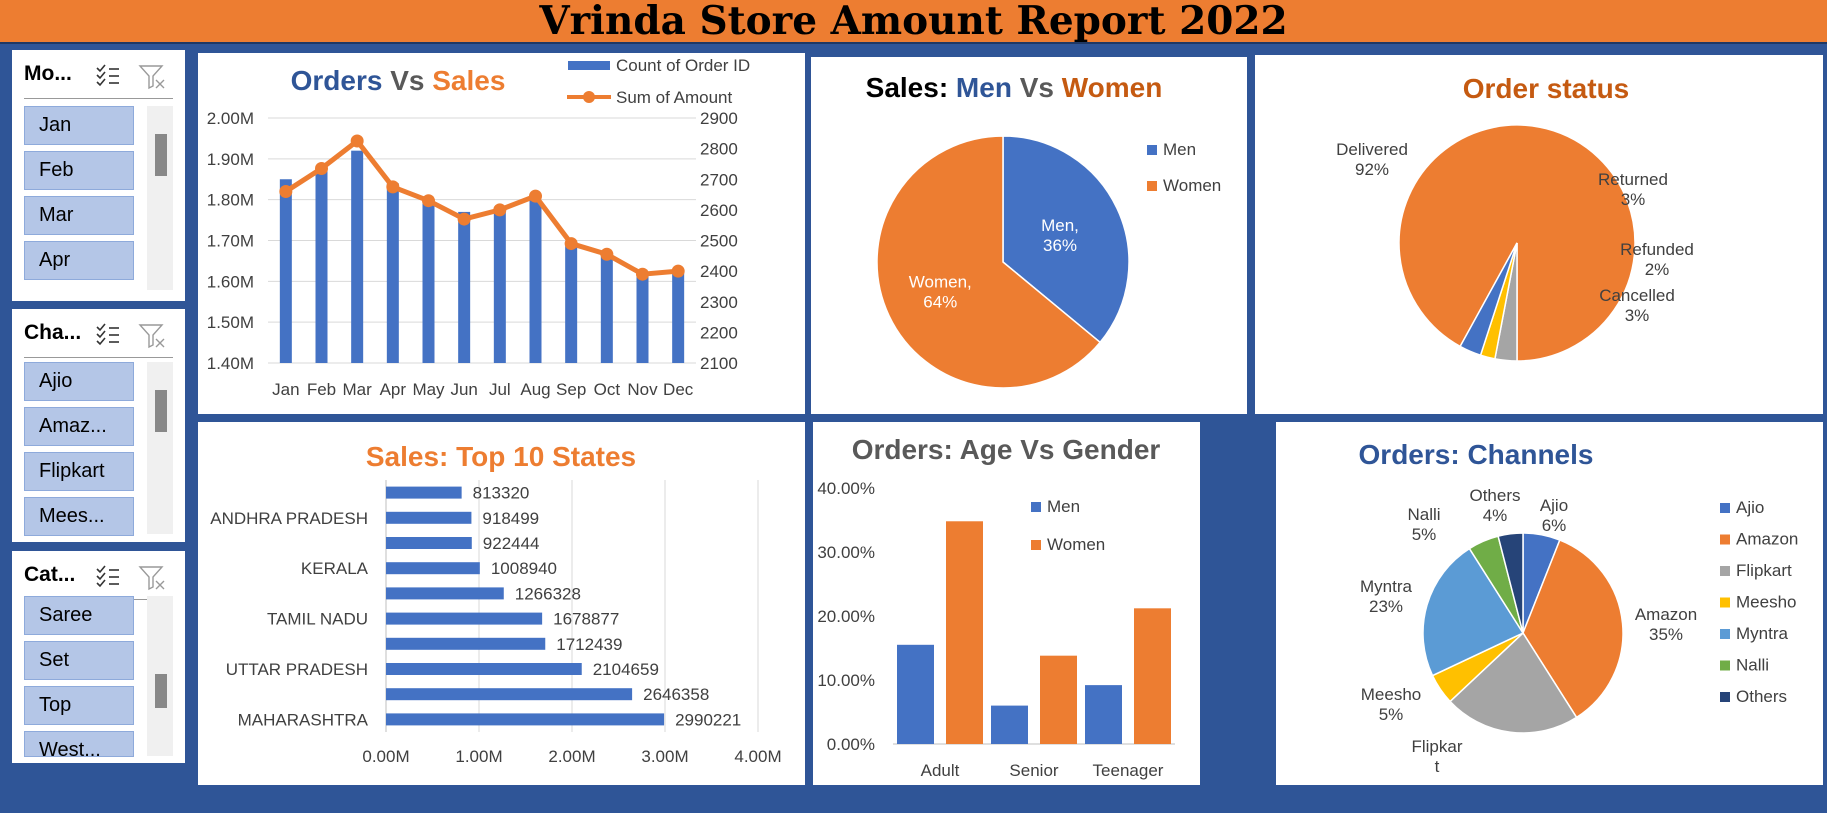 Image resolution: width=1827 pixels, height=813 pixels. Describe the element at coordinates (586, 619) in the screenshot. I see `bar-value-label: 1678877` at that location.